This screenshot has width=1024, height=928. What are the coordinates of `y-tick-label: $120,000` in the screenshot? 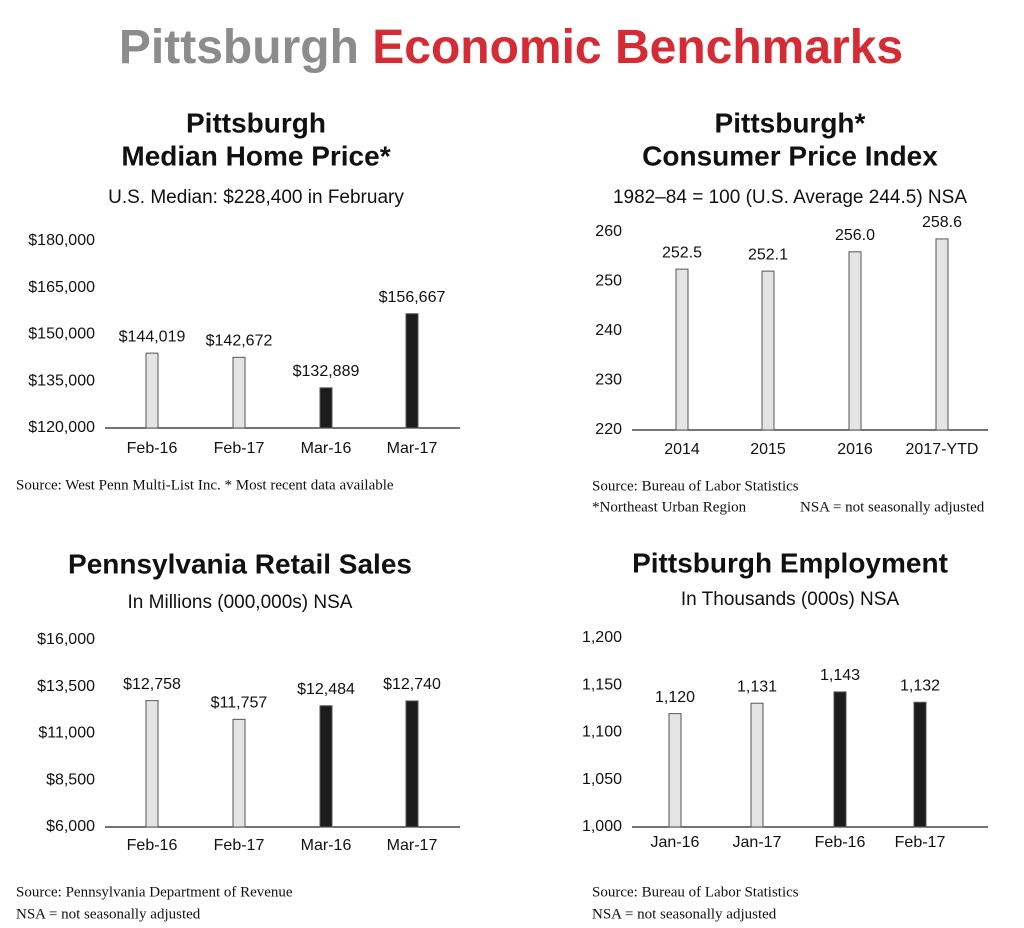 It's located at (61, 427).